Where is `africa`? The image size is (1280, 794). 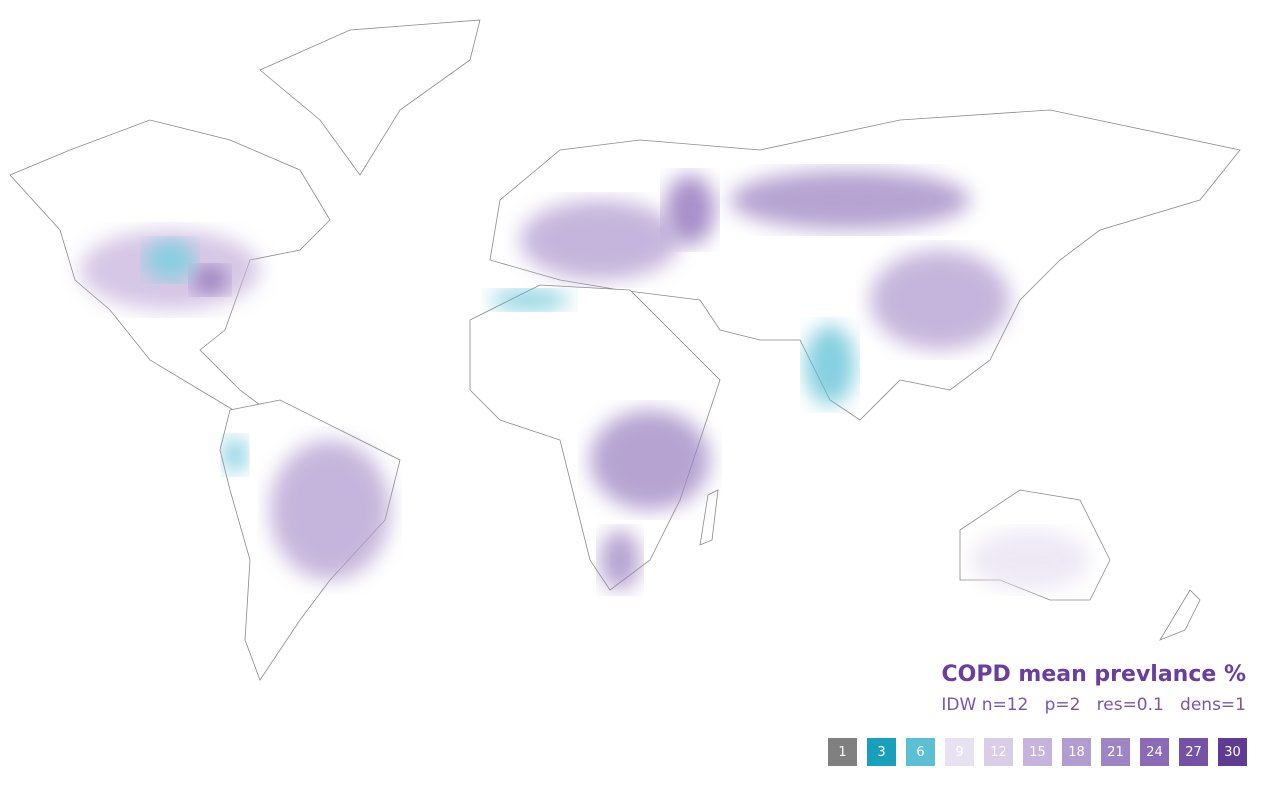 africa is located at coordinates (595, 437).